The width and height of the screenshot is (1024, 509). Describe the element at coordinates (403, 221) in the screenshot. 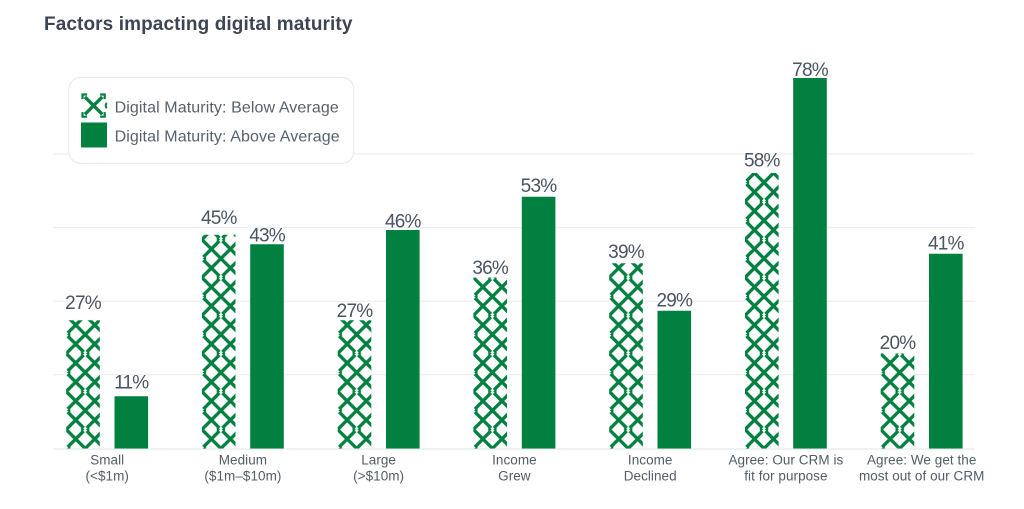

I see `svg-text: 46%` at that location.